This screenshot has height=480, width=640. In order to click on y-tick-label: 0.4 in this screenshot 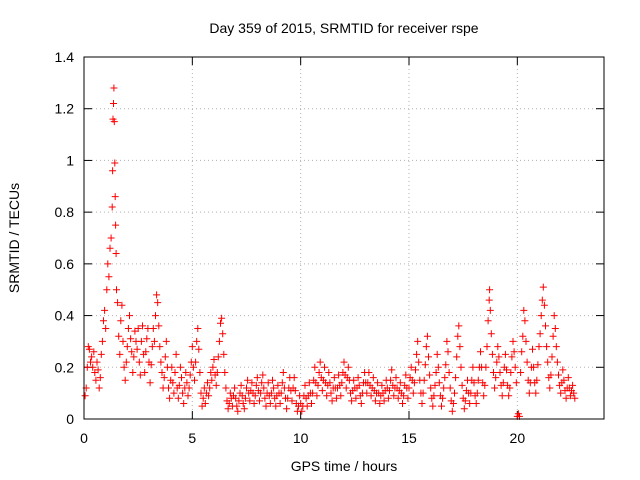, I will do `click(65, 316)`.